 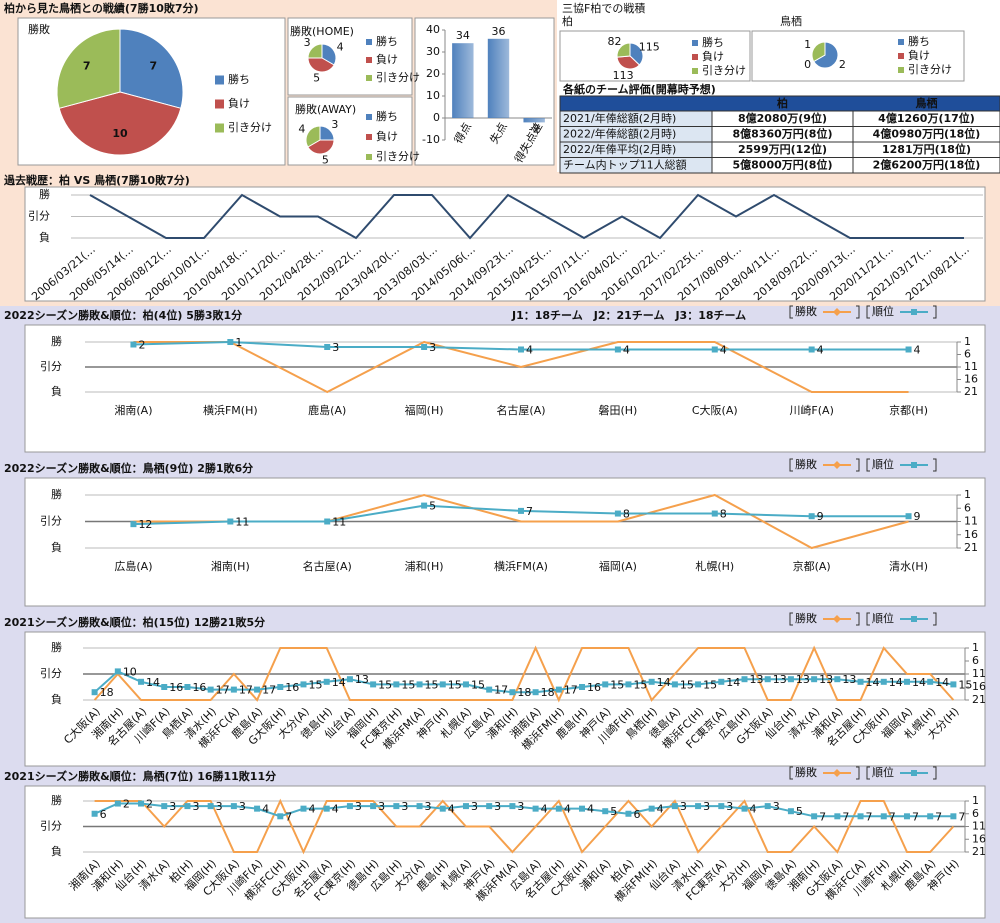 I want to click on y-tick-label: 10, so click(x=433, y=95).